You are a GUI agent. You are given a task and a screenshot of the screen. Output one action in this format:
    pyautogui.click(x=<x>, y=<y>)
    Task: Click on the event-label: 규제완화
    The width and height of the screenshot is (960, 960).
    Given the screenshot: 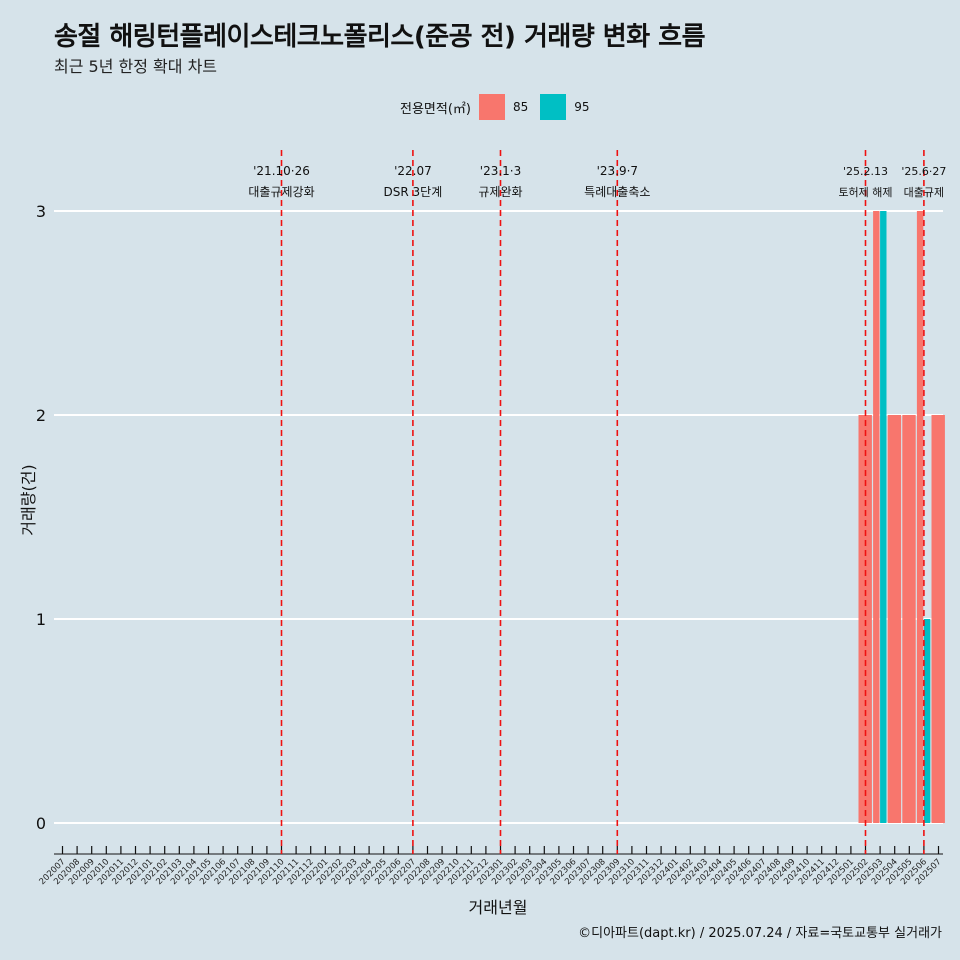 What is the action you would take?
    pyautogui.click(x=500, y=192)
    